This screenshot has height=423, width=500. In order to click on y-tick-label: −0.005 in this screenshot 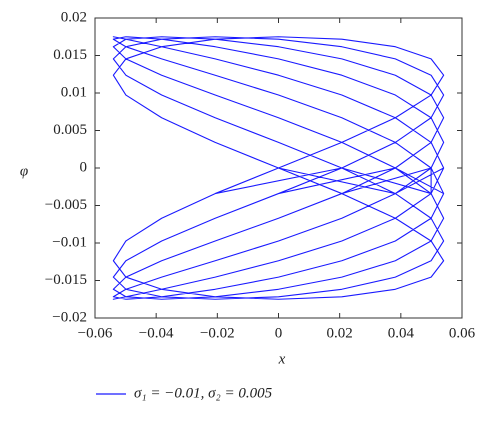, I will do `click(66, 205)`.